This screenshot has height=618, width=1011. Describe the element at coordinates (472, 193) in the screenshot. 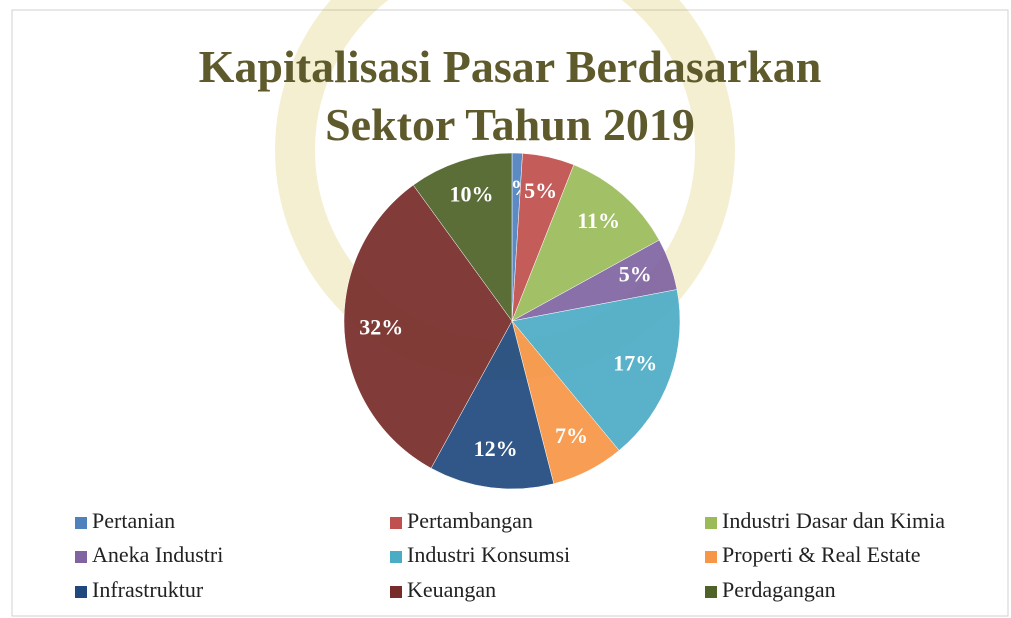

I see `data-label: 10%` at that location.